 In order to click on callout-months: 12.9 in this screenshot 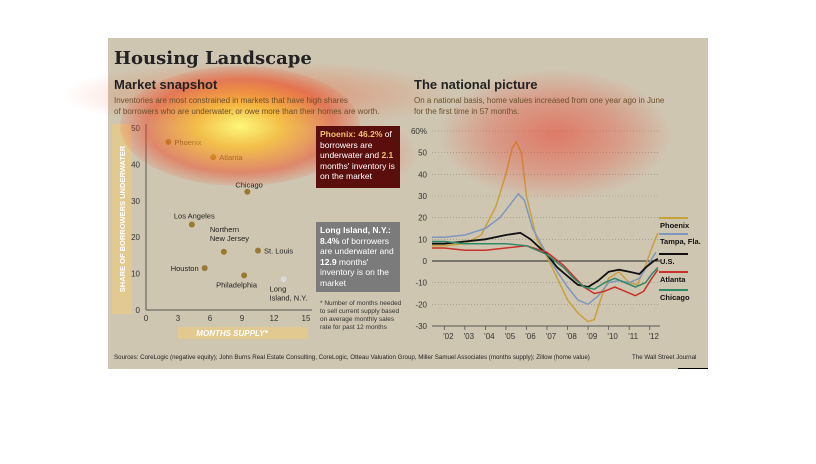, I will do `click(328, 261)`.